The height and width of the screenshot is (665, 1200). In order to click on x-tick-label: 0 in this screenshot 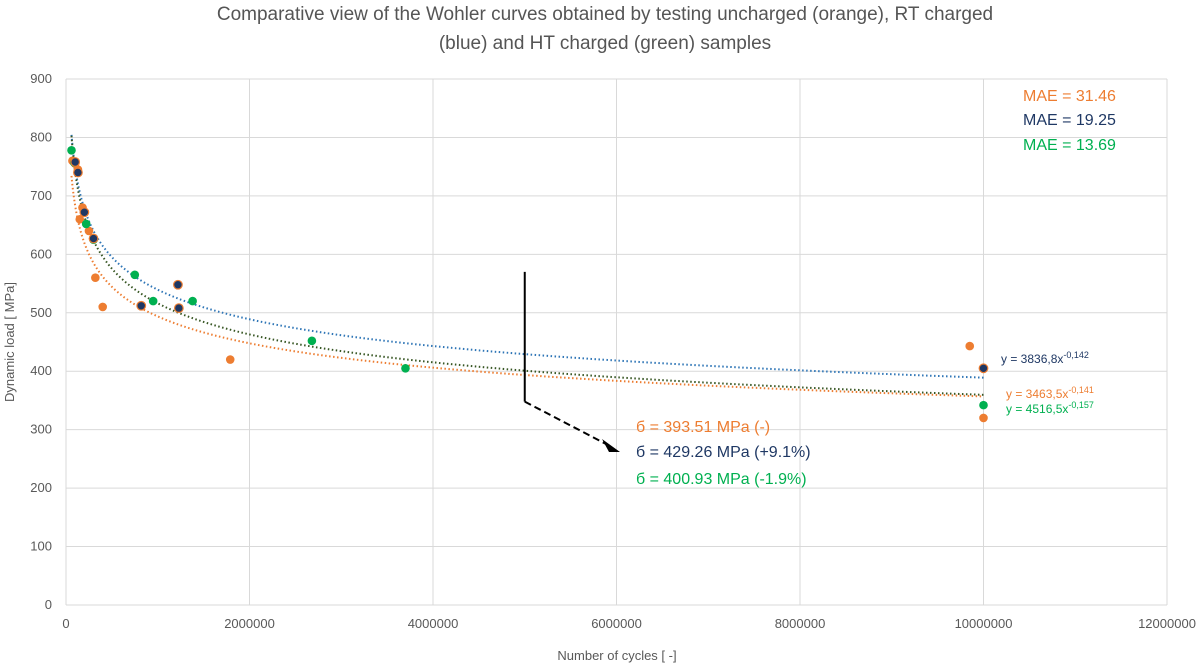, I will do `click(65, 623)`.